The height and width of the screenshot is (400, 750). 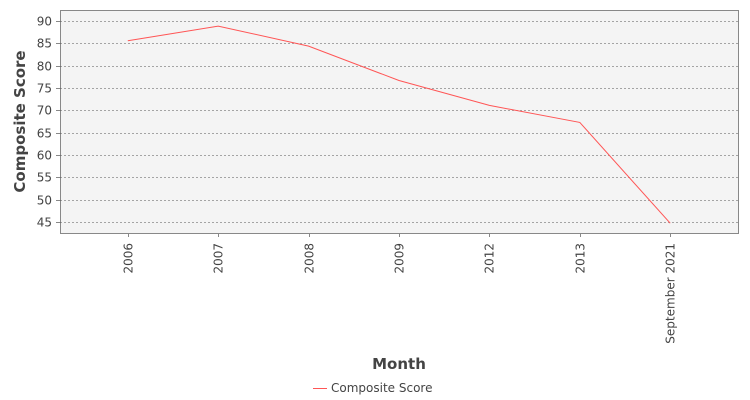 What do you see at coordinates (381, 388) in the screenshot?
I see `legend-label-composite-score: Composite Score` at bounding box center [381, 388].